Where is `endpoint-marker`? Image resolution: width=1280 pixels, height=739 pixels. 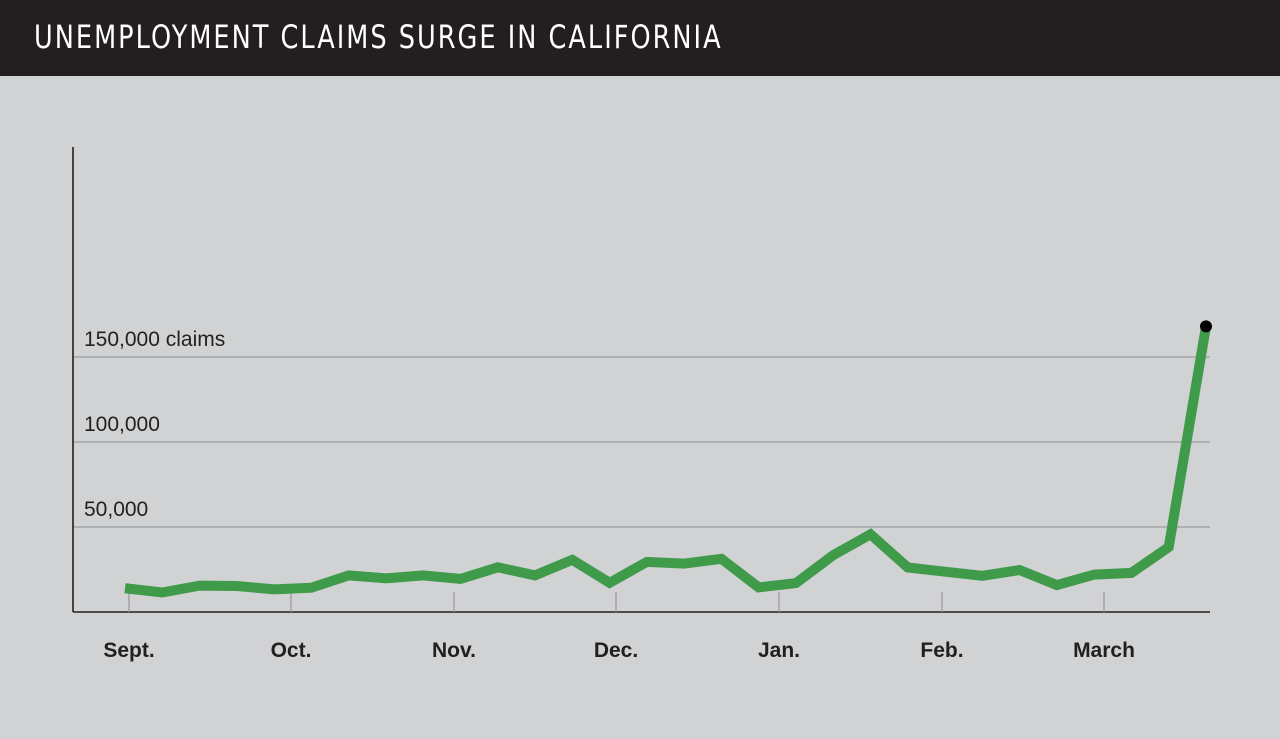 endpoint-marker is located at coordinates (1206, 326).